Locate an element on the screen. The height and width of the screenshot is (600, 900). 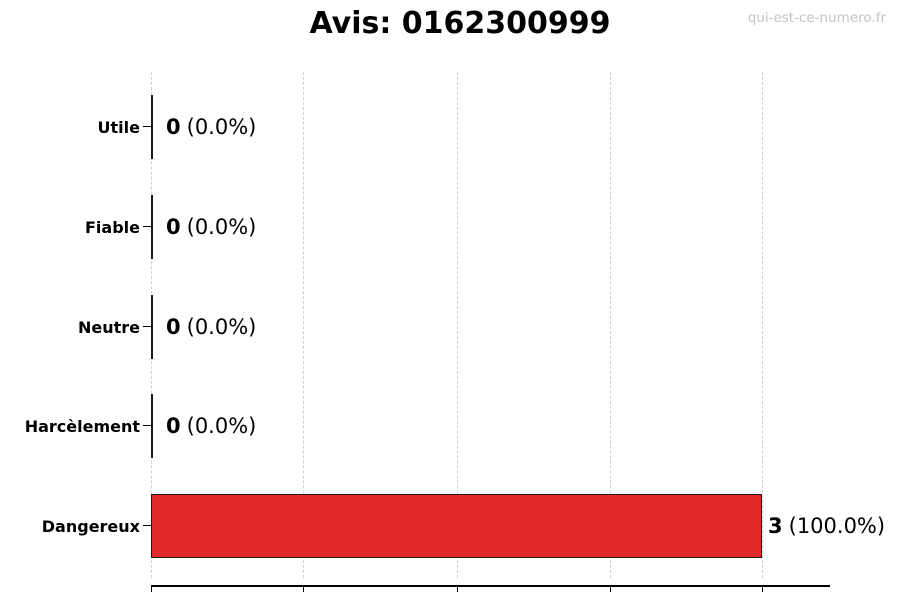
bar-count-harcelement: 0 is located at coordinates (173, 426).